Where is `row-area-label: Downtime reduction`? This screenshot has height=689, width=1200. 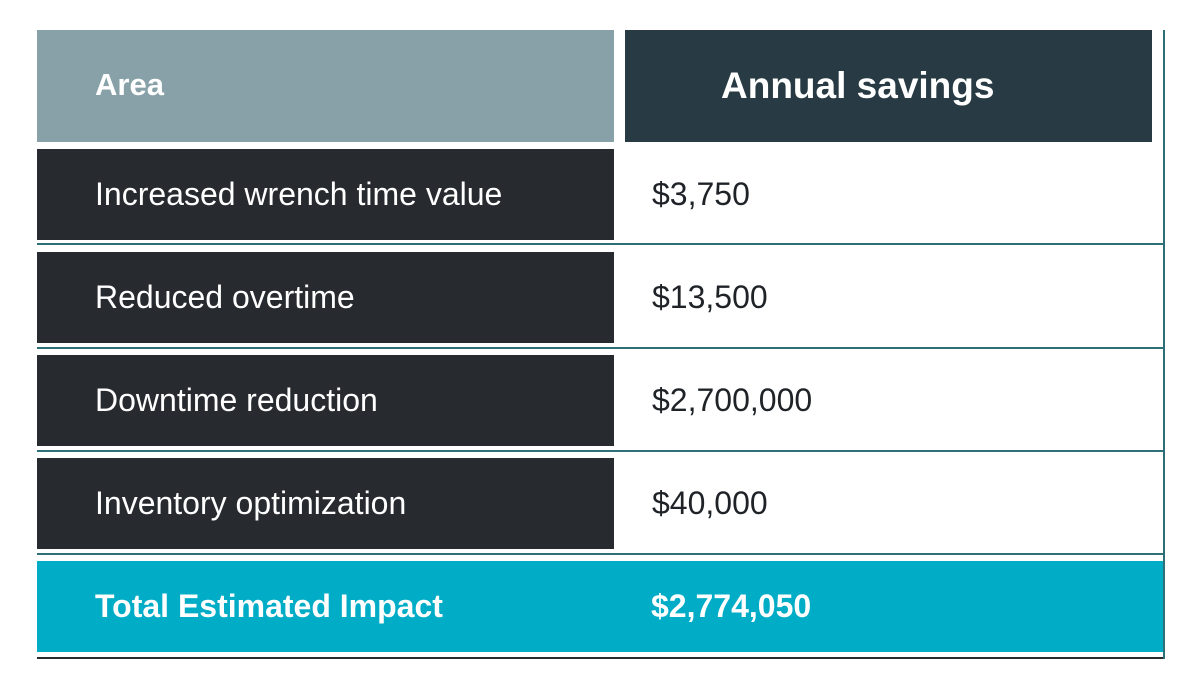
row-area-label: Downtime reduction is located at coordinates (325, 400).